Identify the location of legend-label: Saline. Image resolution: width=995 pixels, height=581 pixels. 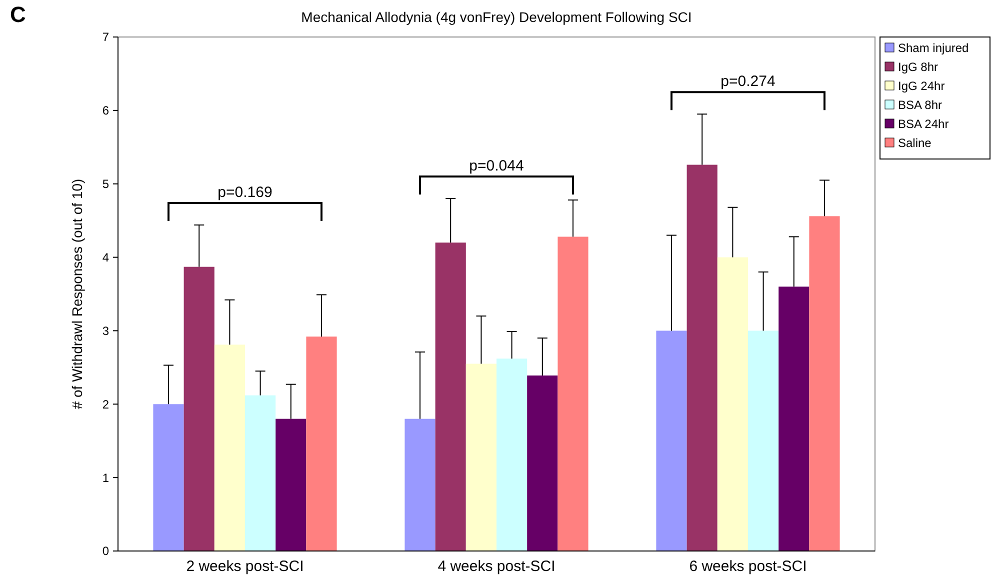
(915, 143).